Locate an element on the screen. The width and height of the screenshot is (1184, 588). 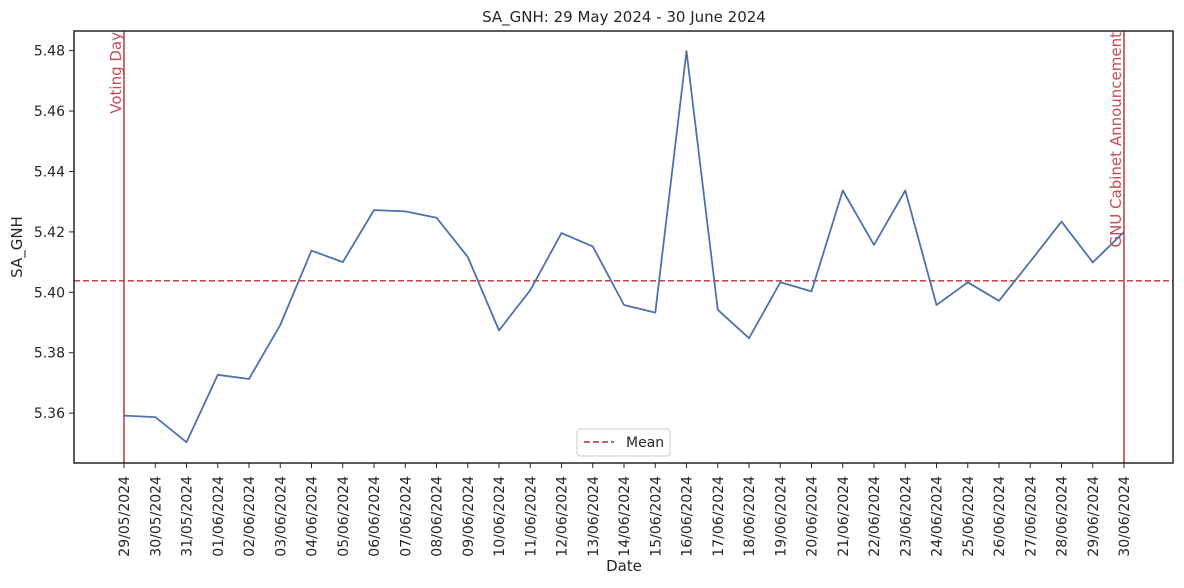
y-tick-label: 5.40 is located at coordinates (49, 293).